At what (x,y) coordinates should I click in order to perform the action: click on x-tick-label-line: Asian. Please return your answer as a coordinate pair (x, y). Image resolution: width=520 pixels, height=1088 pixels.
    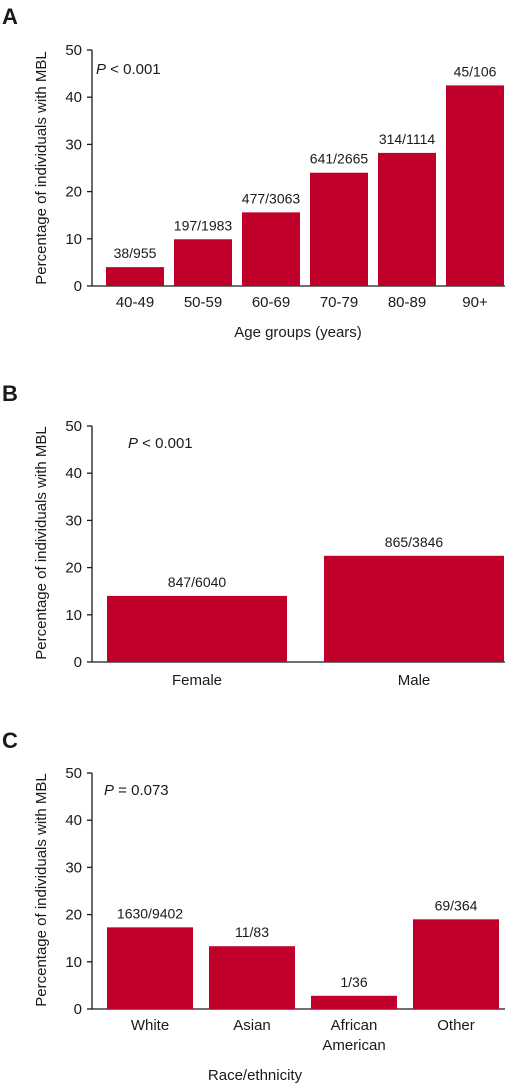
    Looking at the image, I should click on (252, 1025).